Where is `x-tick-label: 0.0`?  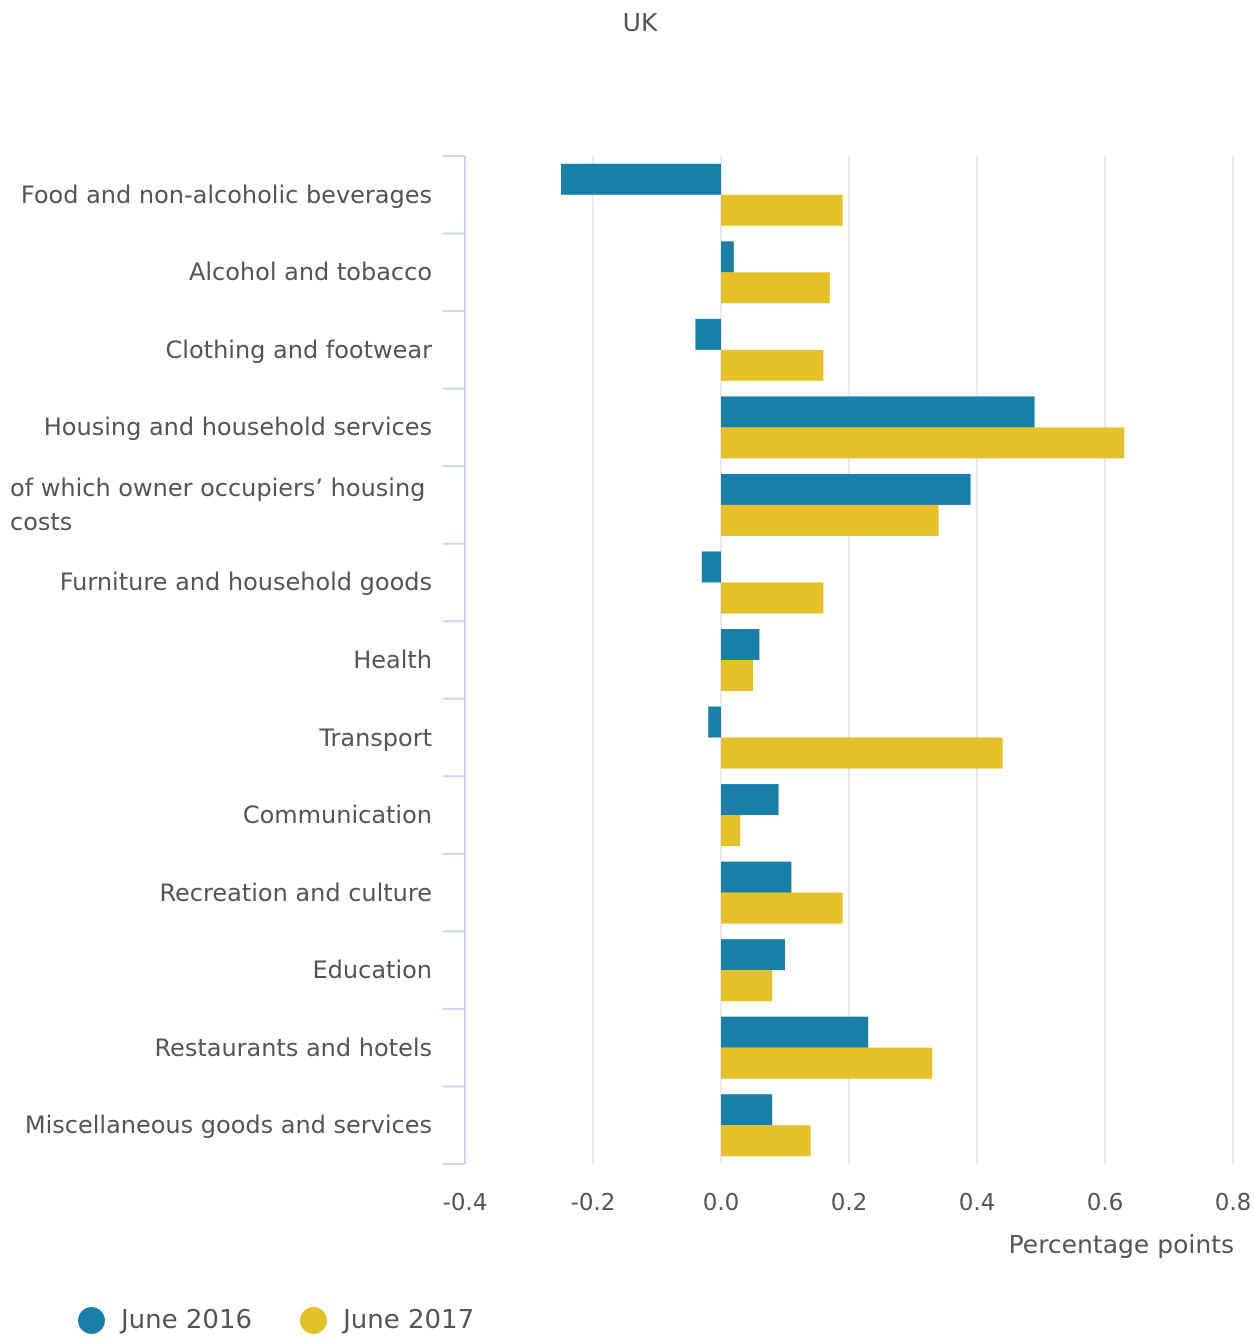
x-tick-label: 0.0 is located at coordinates (721, 1203).